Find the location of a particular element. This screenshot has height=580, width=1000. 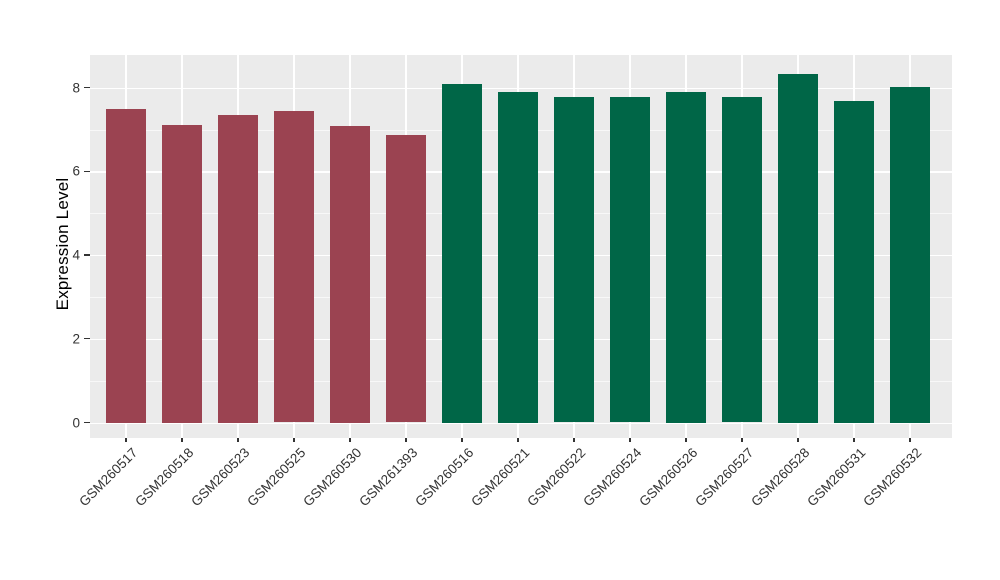

y-tick-label: 8 is located at coordinates (76, 88).